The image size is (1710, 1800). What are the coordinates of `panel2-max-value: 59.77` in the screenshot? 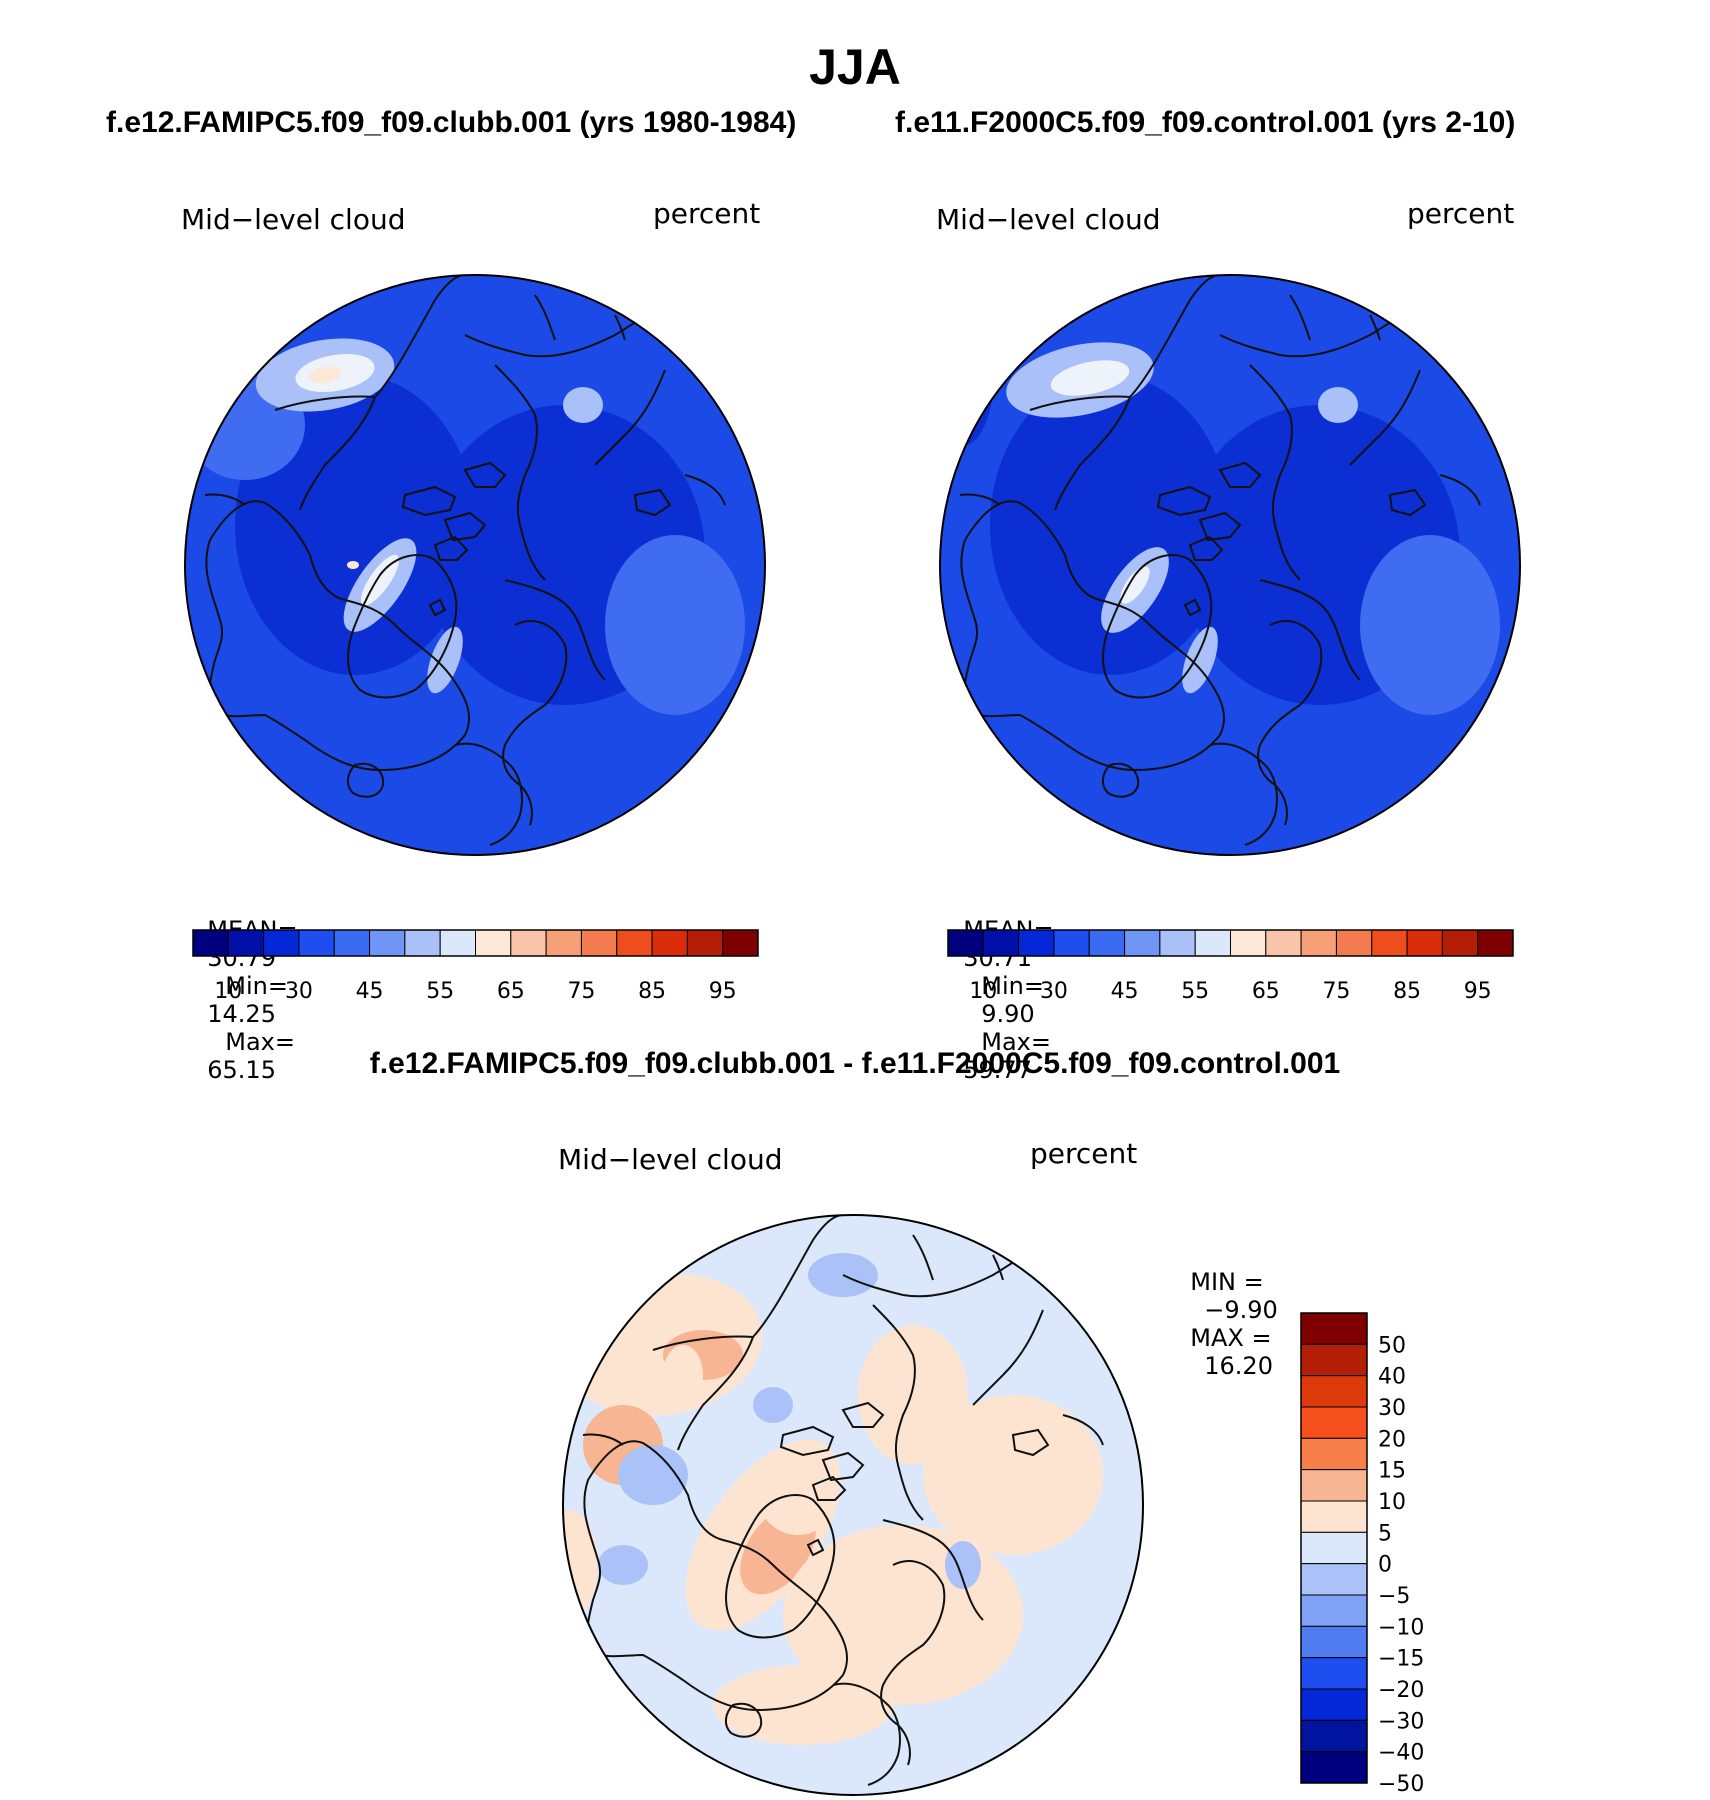 It's located at (997, 1070).